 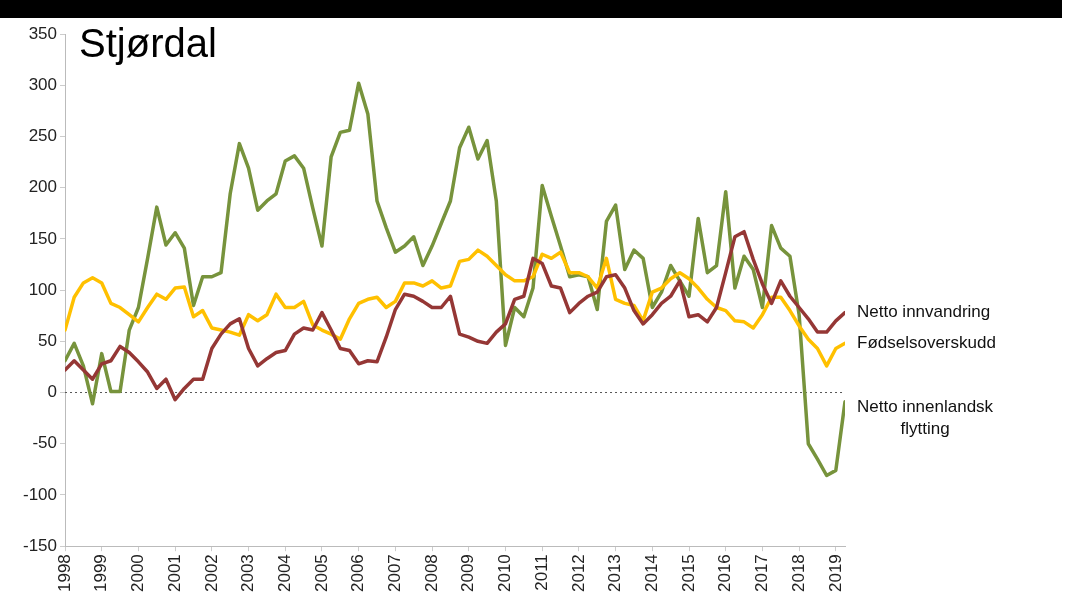 I want to click on y-tick-label: 250, so click(x=43, y=136).